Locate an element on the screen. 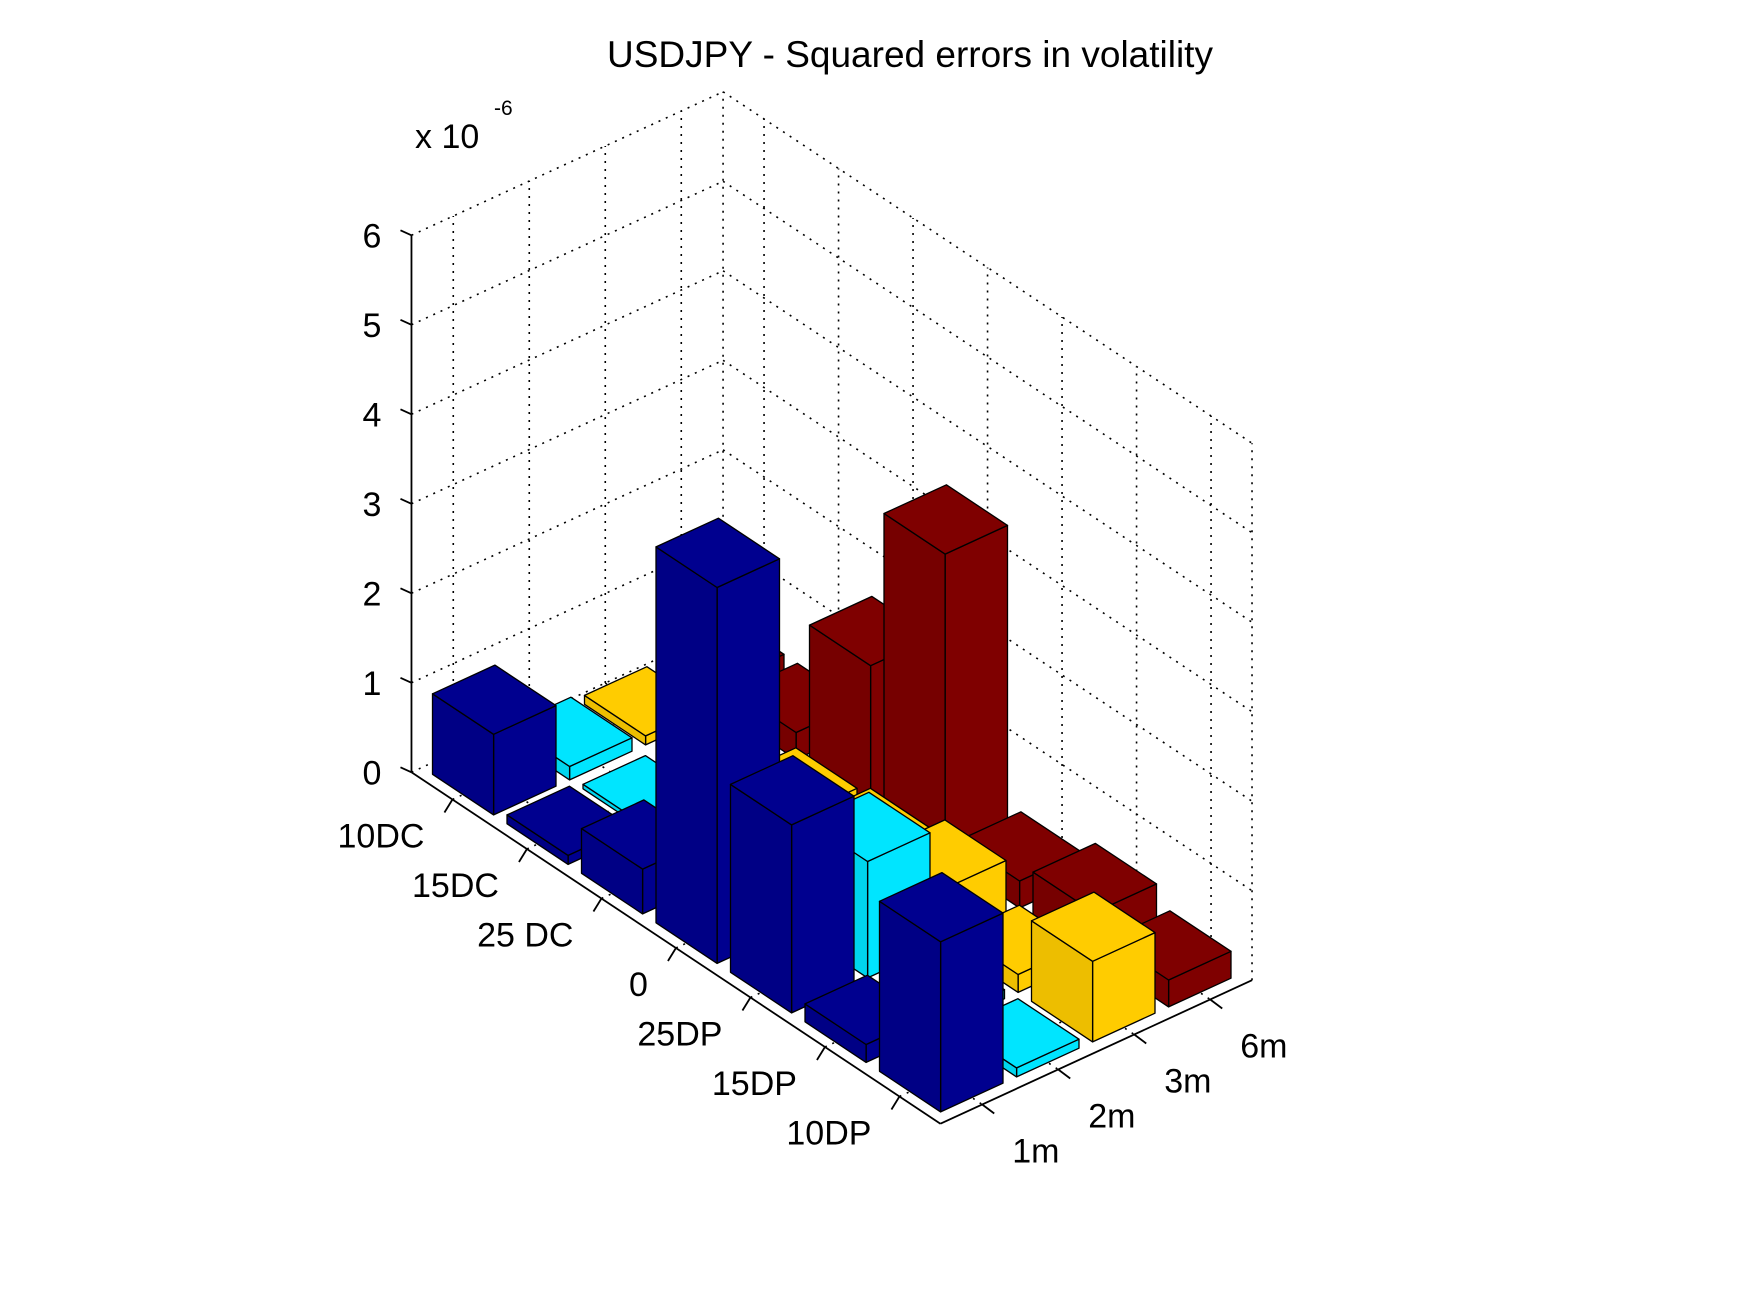  z-multiplier-label: x 10 is located at coordinates (447, 137).